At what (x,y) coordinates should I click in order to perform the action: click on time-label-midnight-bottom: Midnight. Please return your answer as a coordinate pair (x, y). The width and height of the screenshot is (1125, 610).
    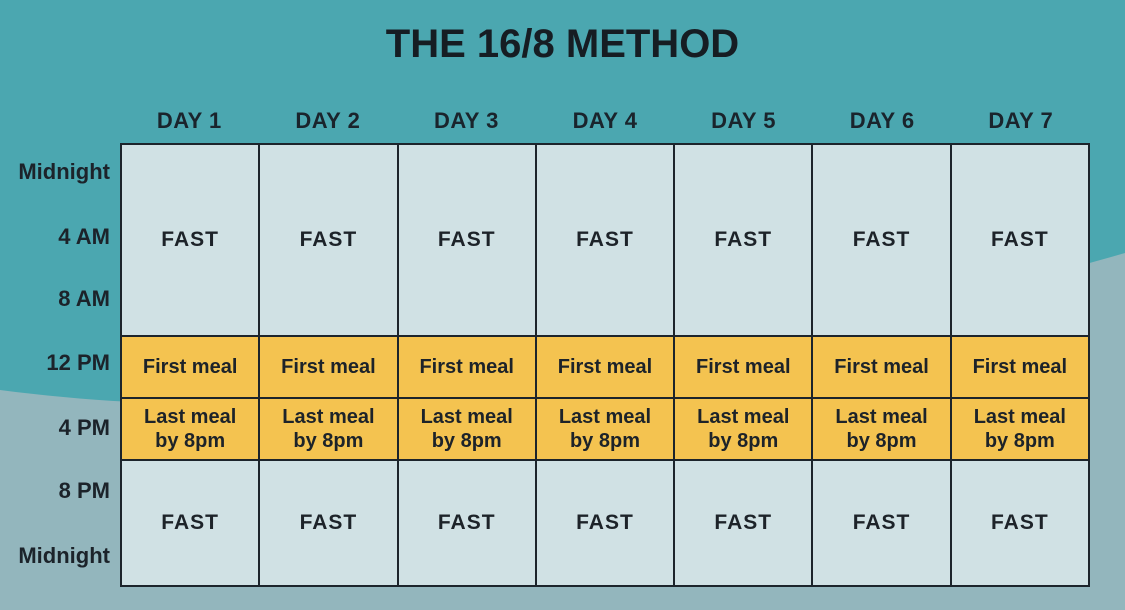
    Looking at the image, I should click on (64, 555).